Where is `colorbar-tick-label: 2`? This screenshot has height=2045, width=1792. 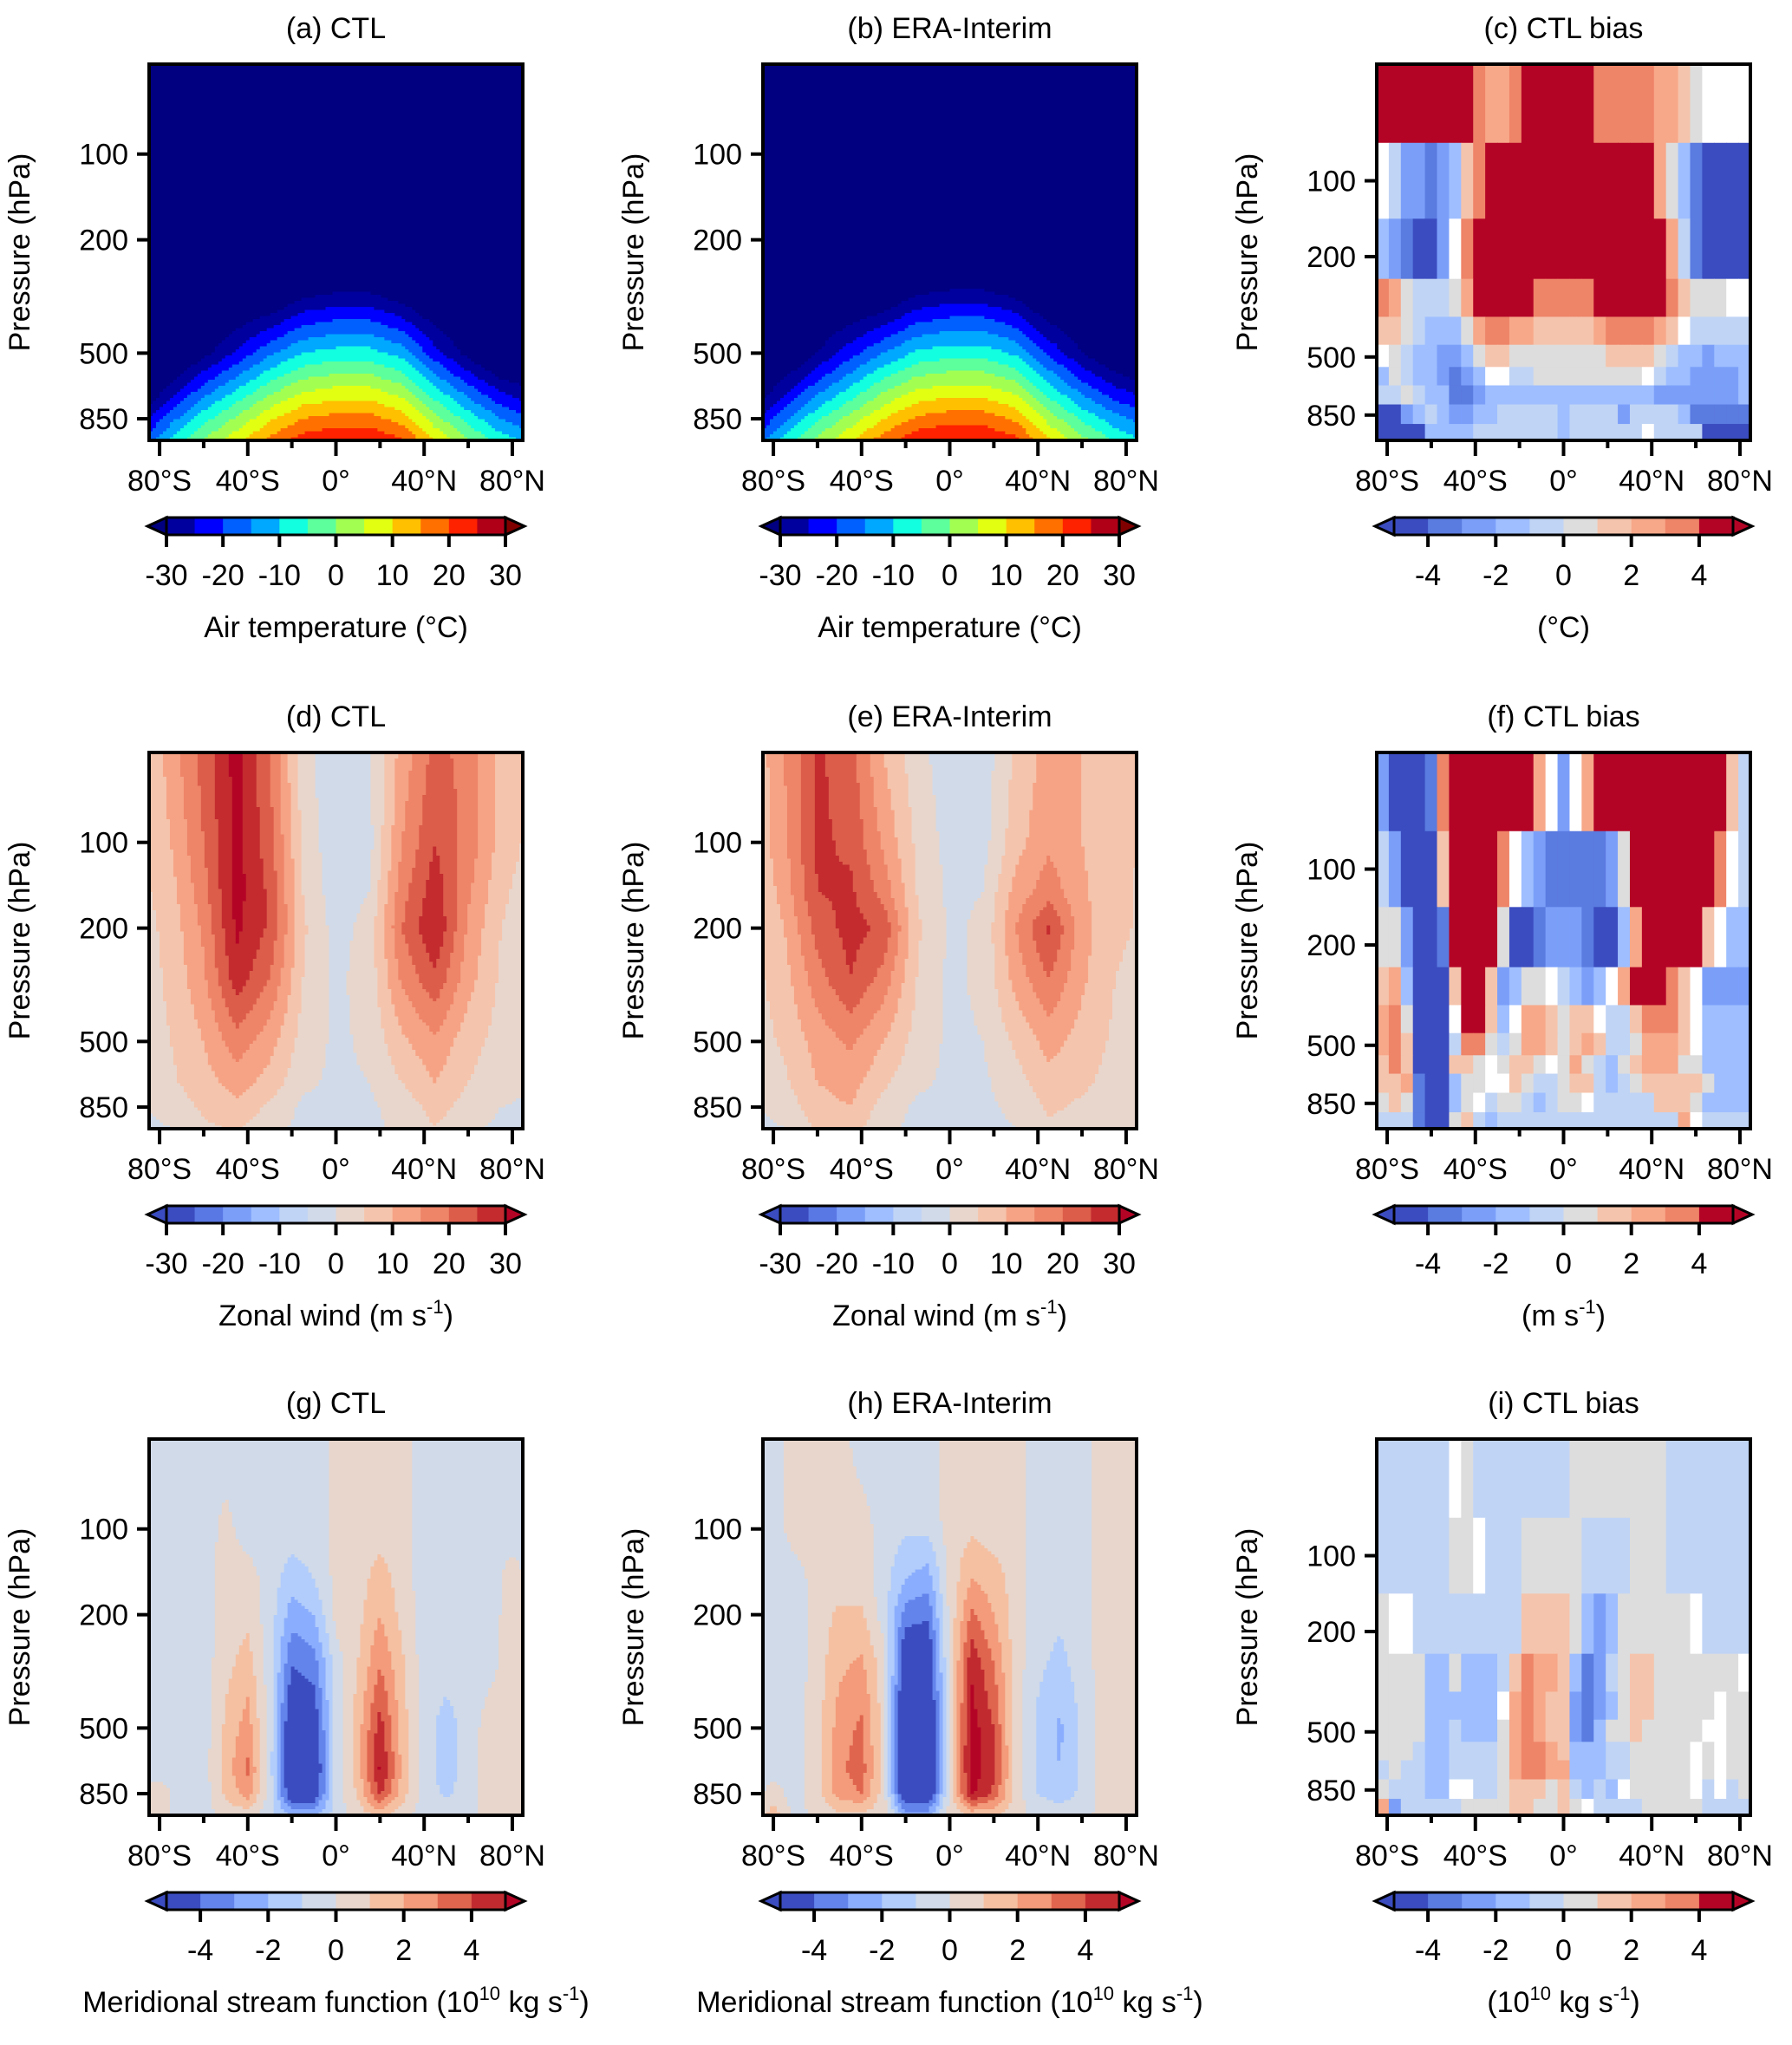
colorbar-tick-label: 2 is located at coordinates (1631, 575).